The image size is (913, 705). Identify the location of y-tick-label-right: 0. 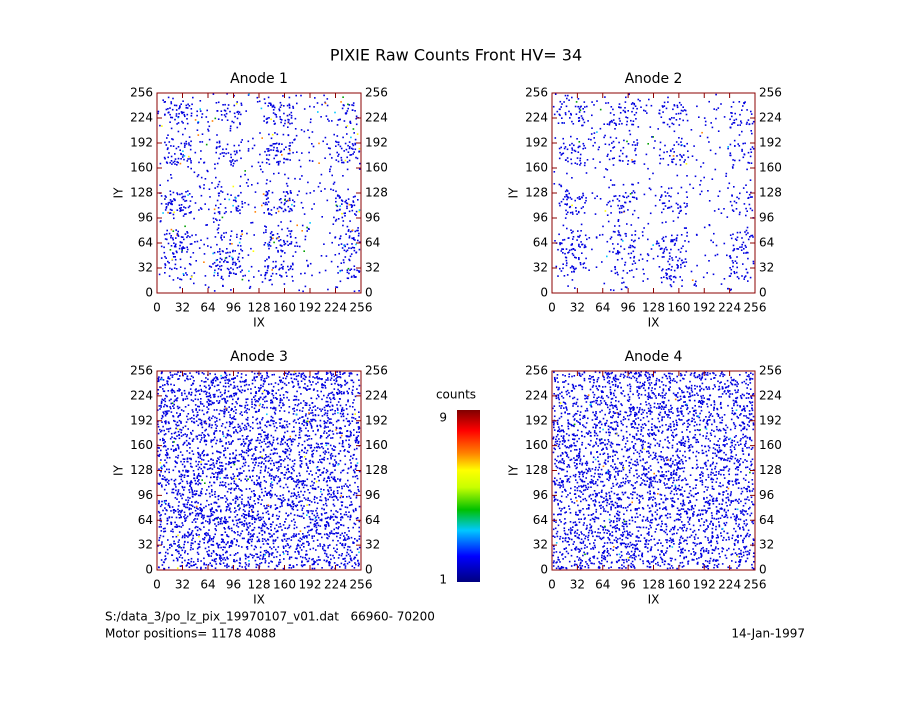
(763, 293).